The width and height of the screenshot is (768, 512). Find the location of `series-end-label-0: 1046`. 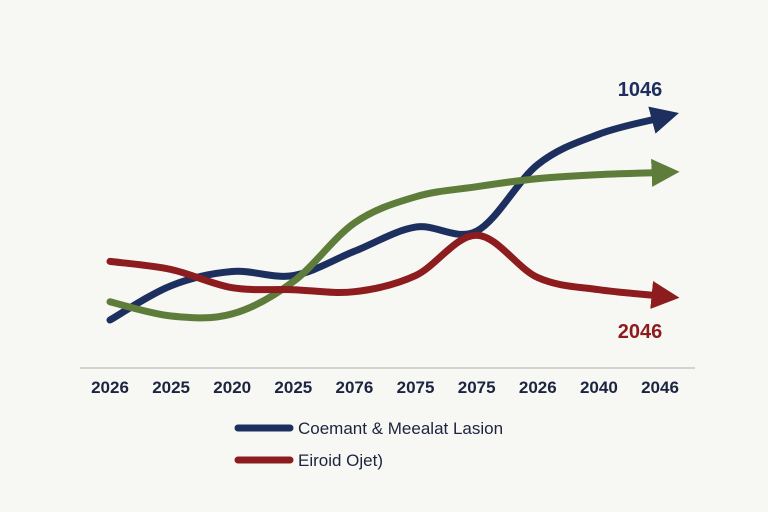

series-end-label-0: 1046 is located at coordinates (640, 90).